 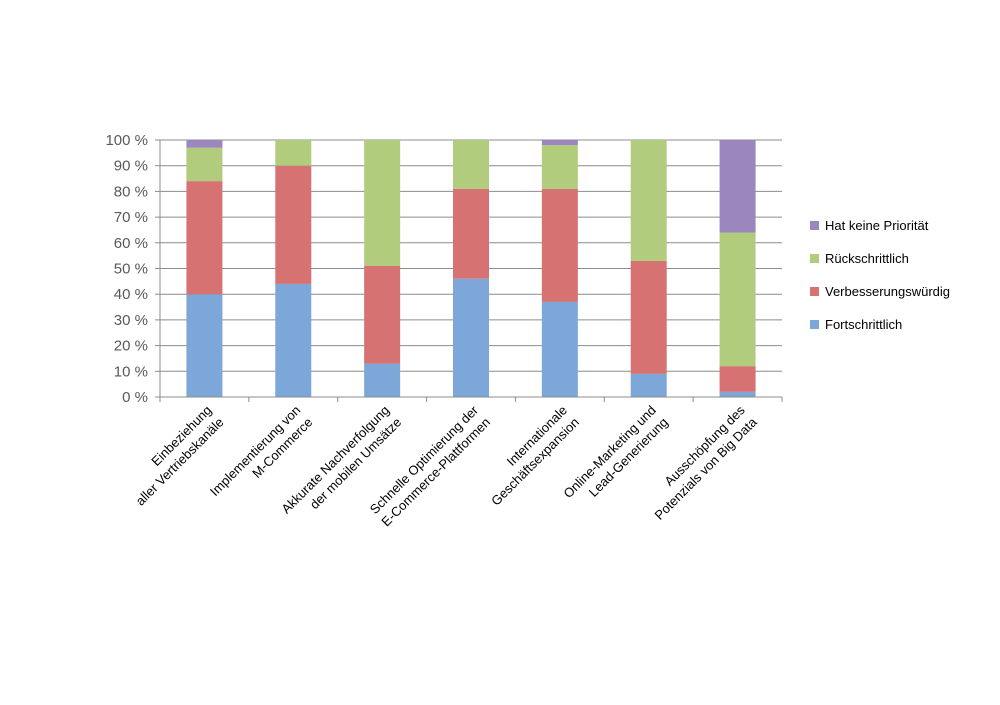 What do you see at coordinates (131, 346) in the screenshot?
I see `y-tick-label: 20 %` at bounding box center [131, 346].